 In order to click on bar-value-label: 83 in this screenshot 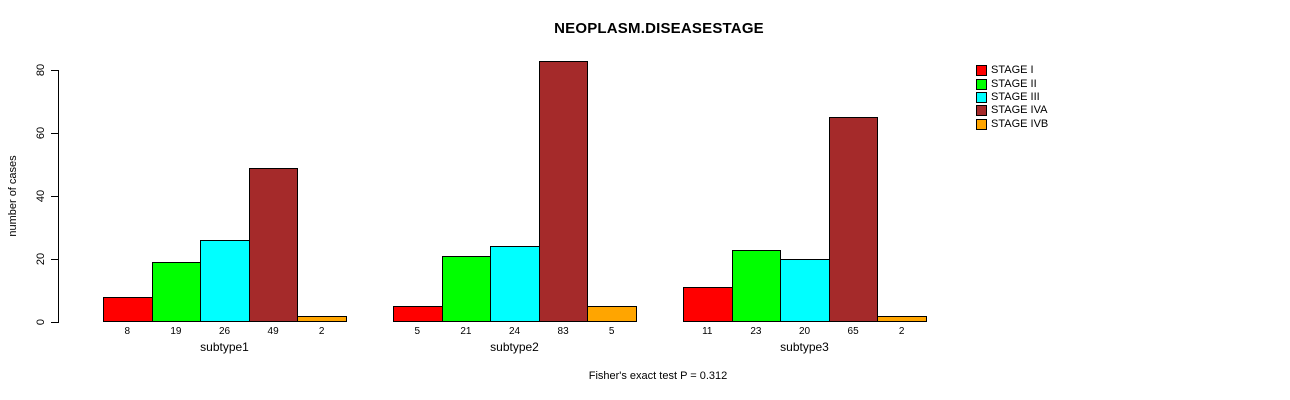, I will do `click(563, 331)`.